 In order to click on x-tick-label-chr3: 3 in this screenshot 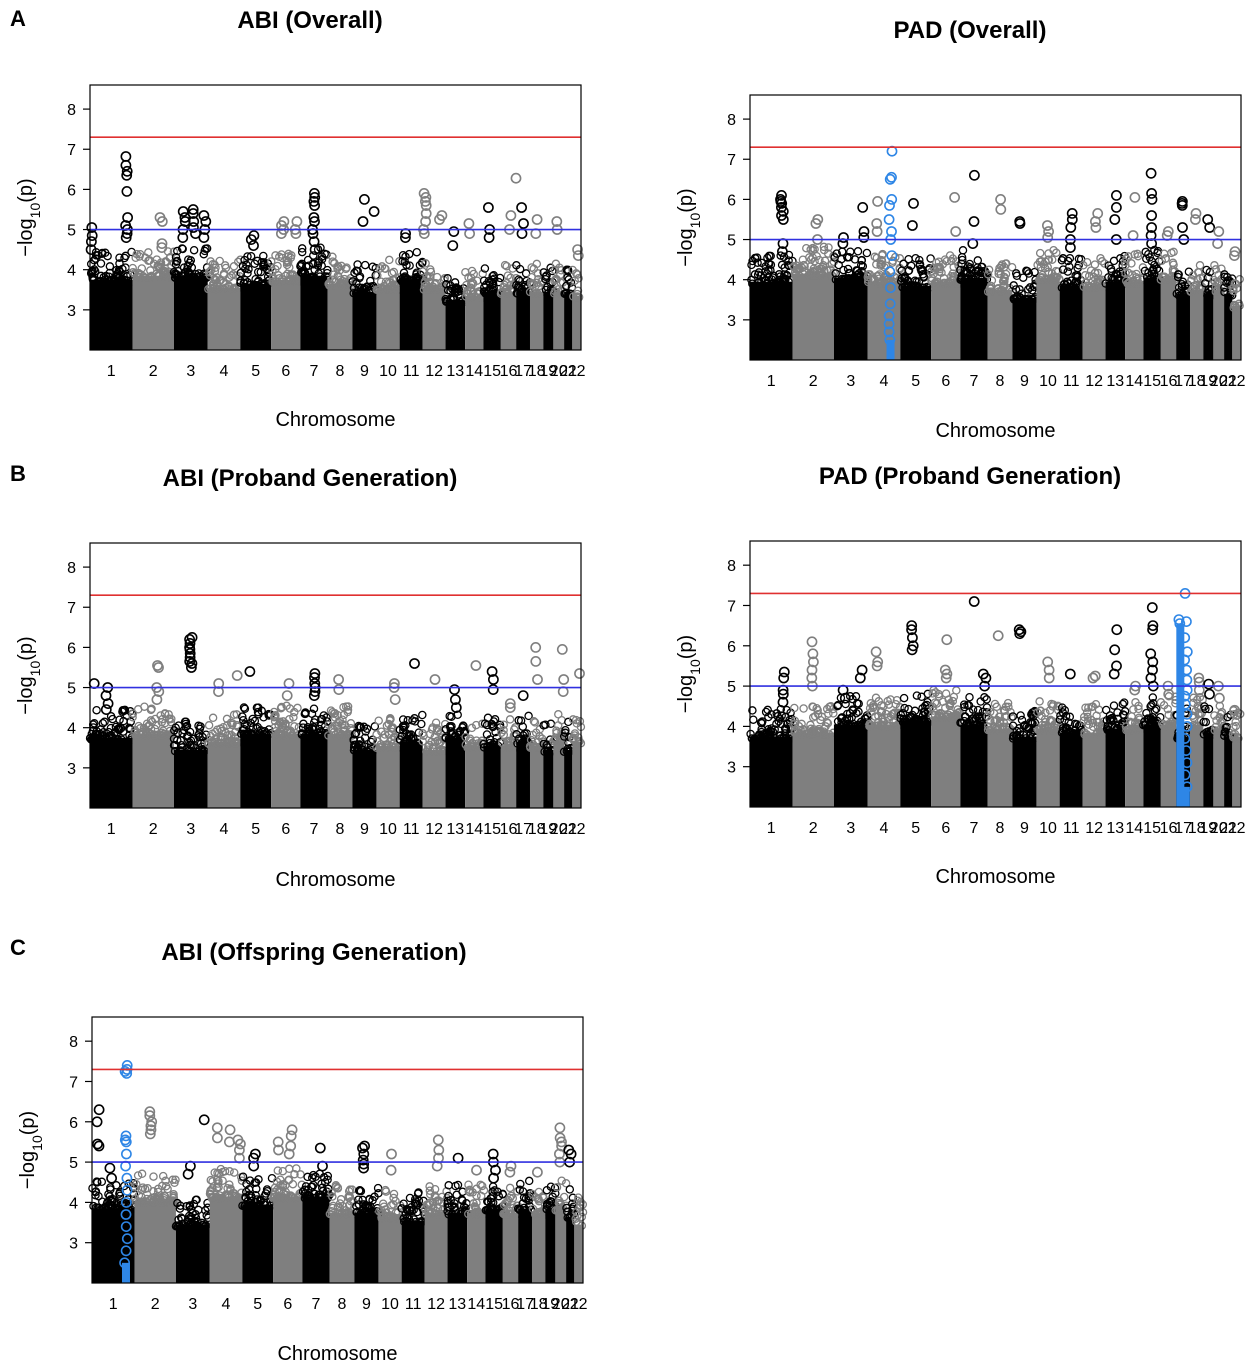, I will do `click(850, 828)`.